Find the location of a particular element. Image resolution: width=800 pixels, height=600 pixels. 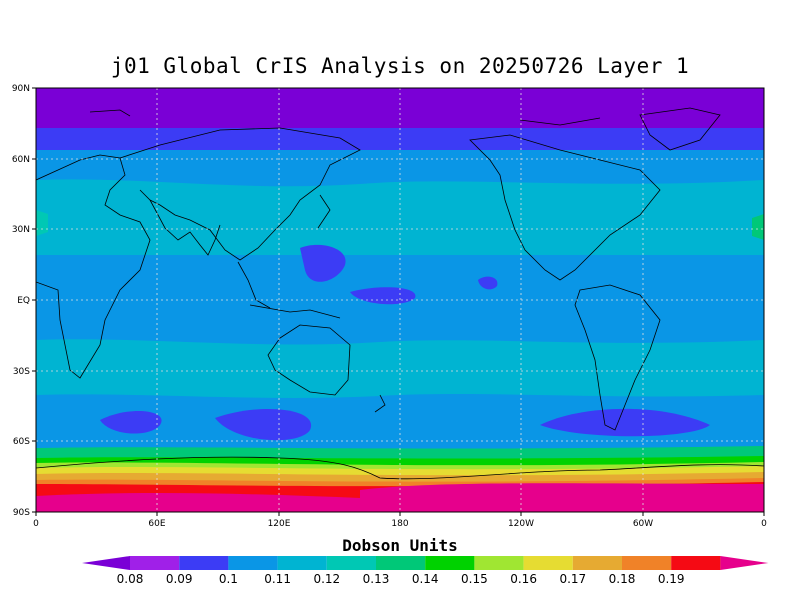

lat-label-60s: 60S is located at coordinates (21, 442).